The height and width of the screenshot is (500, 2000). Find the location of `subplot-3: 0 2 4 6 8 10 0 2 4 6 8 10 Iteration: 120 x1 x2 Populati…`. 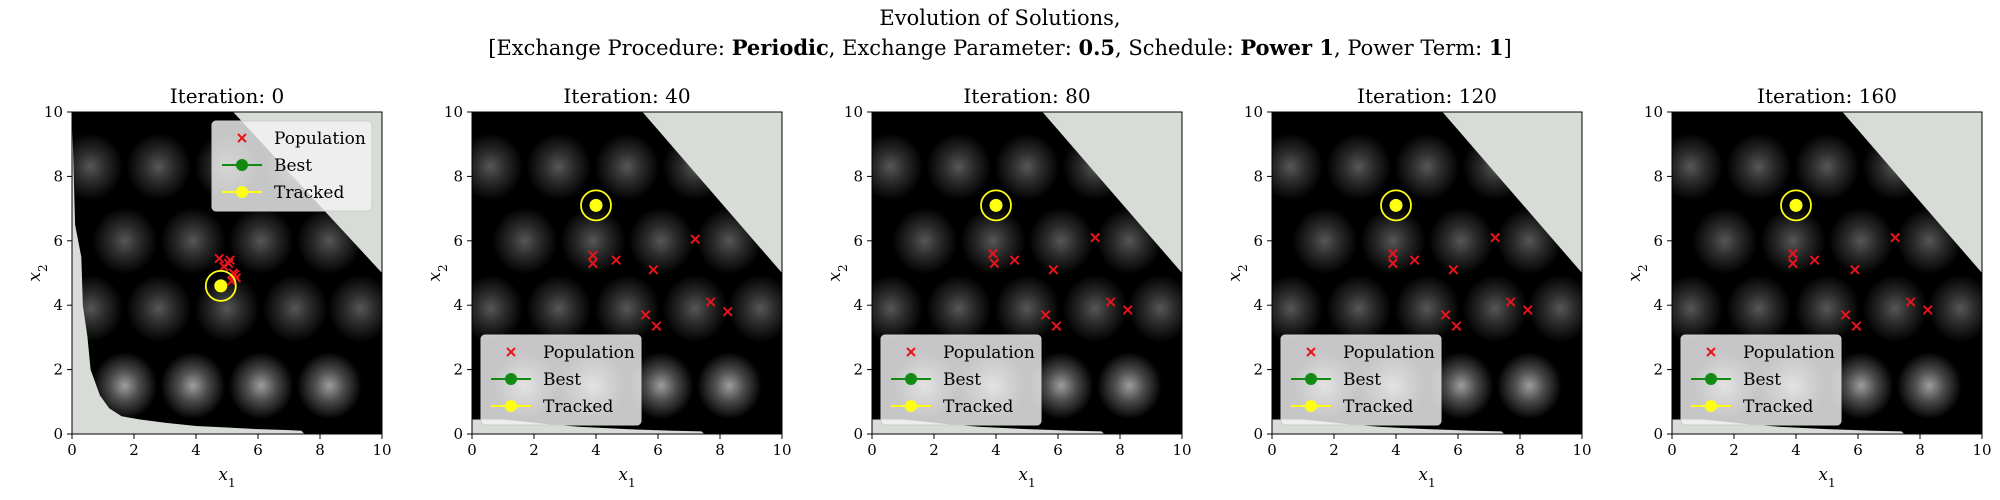

subplot-3: 0 2 4 6 8 10 0 2 4 6 8 10 Iteration: 120 x1 x2 Populati… is located at coordinates (1408, 287).